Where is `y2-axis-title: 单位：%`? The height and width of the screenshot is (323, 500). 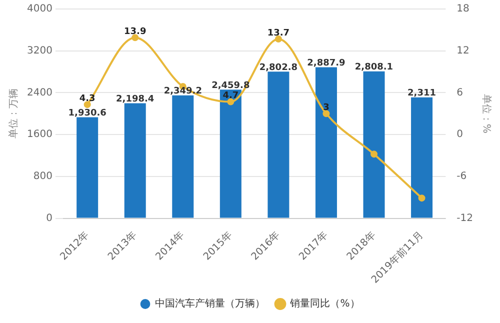
y2-axis-title: 单位：% is located at coordinates (486, 114).